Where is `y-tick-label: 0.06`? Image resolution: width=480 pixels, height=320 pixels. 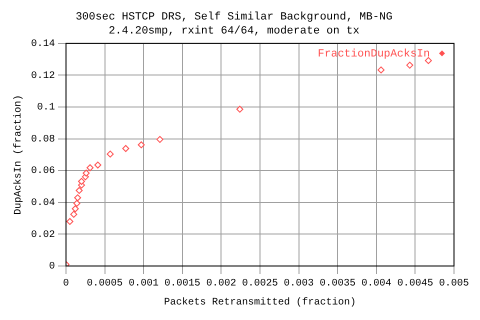
y-tick-label: 0.06 is located at coordinates (43, 172).